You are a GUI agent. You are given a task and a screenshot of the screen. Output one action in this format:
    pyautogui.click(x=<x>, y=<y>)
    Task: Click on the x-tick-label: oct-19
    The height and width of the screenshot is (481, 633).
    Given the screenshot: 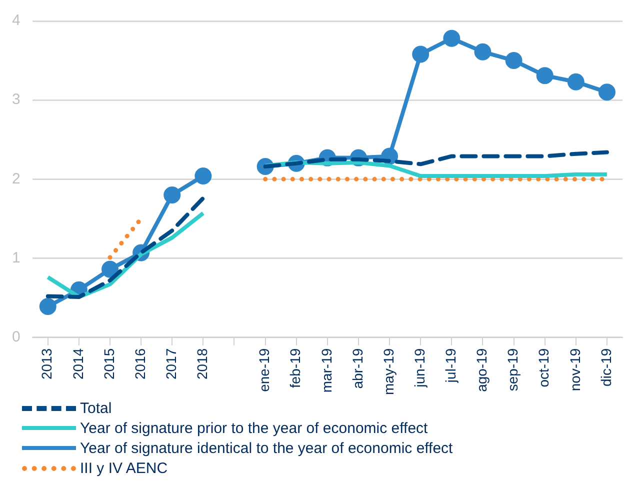 What is the action you would take?
    pyautogui.click(x=544, y=368)
    